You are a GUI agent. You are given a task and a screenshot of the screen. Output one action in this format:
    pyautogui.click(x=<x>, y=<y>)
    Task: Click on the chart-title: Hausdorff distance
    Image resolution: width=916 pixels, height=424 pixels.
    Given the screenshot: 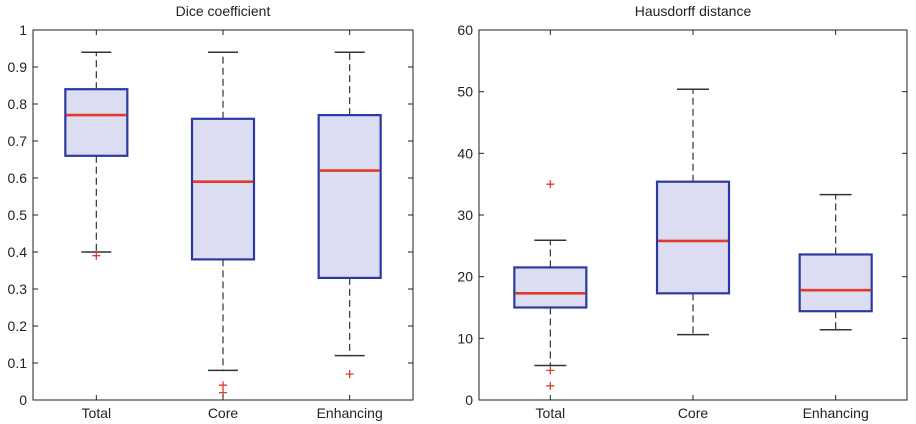 What is the action you would take?
    pyautogui.click(x=693, y=11)
    